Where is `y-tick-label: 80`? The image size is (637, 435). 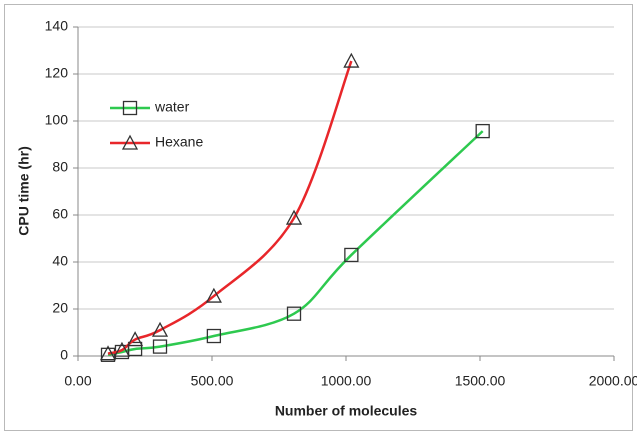 y-tick-label: 80 is located at coordinates (60, 167).